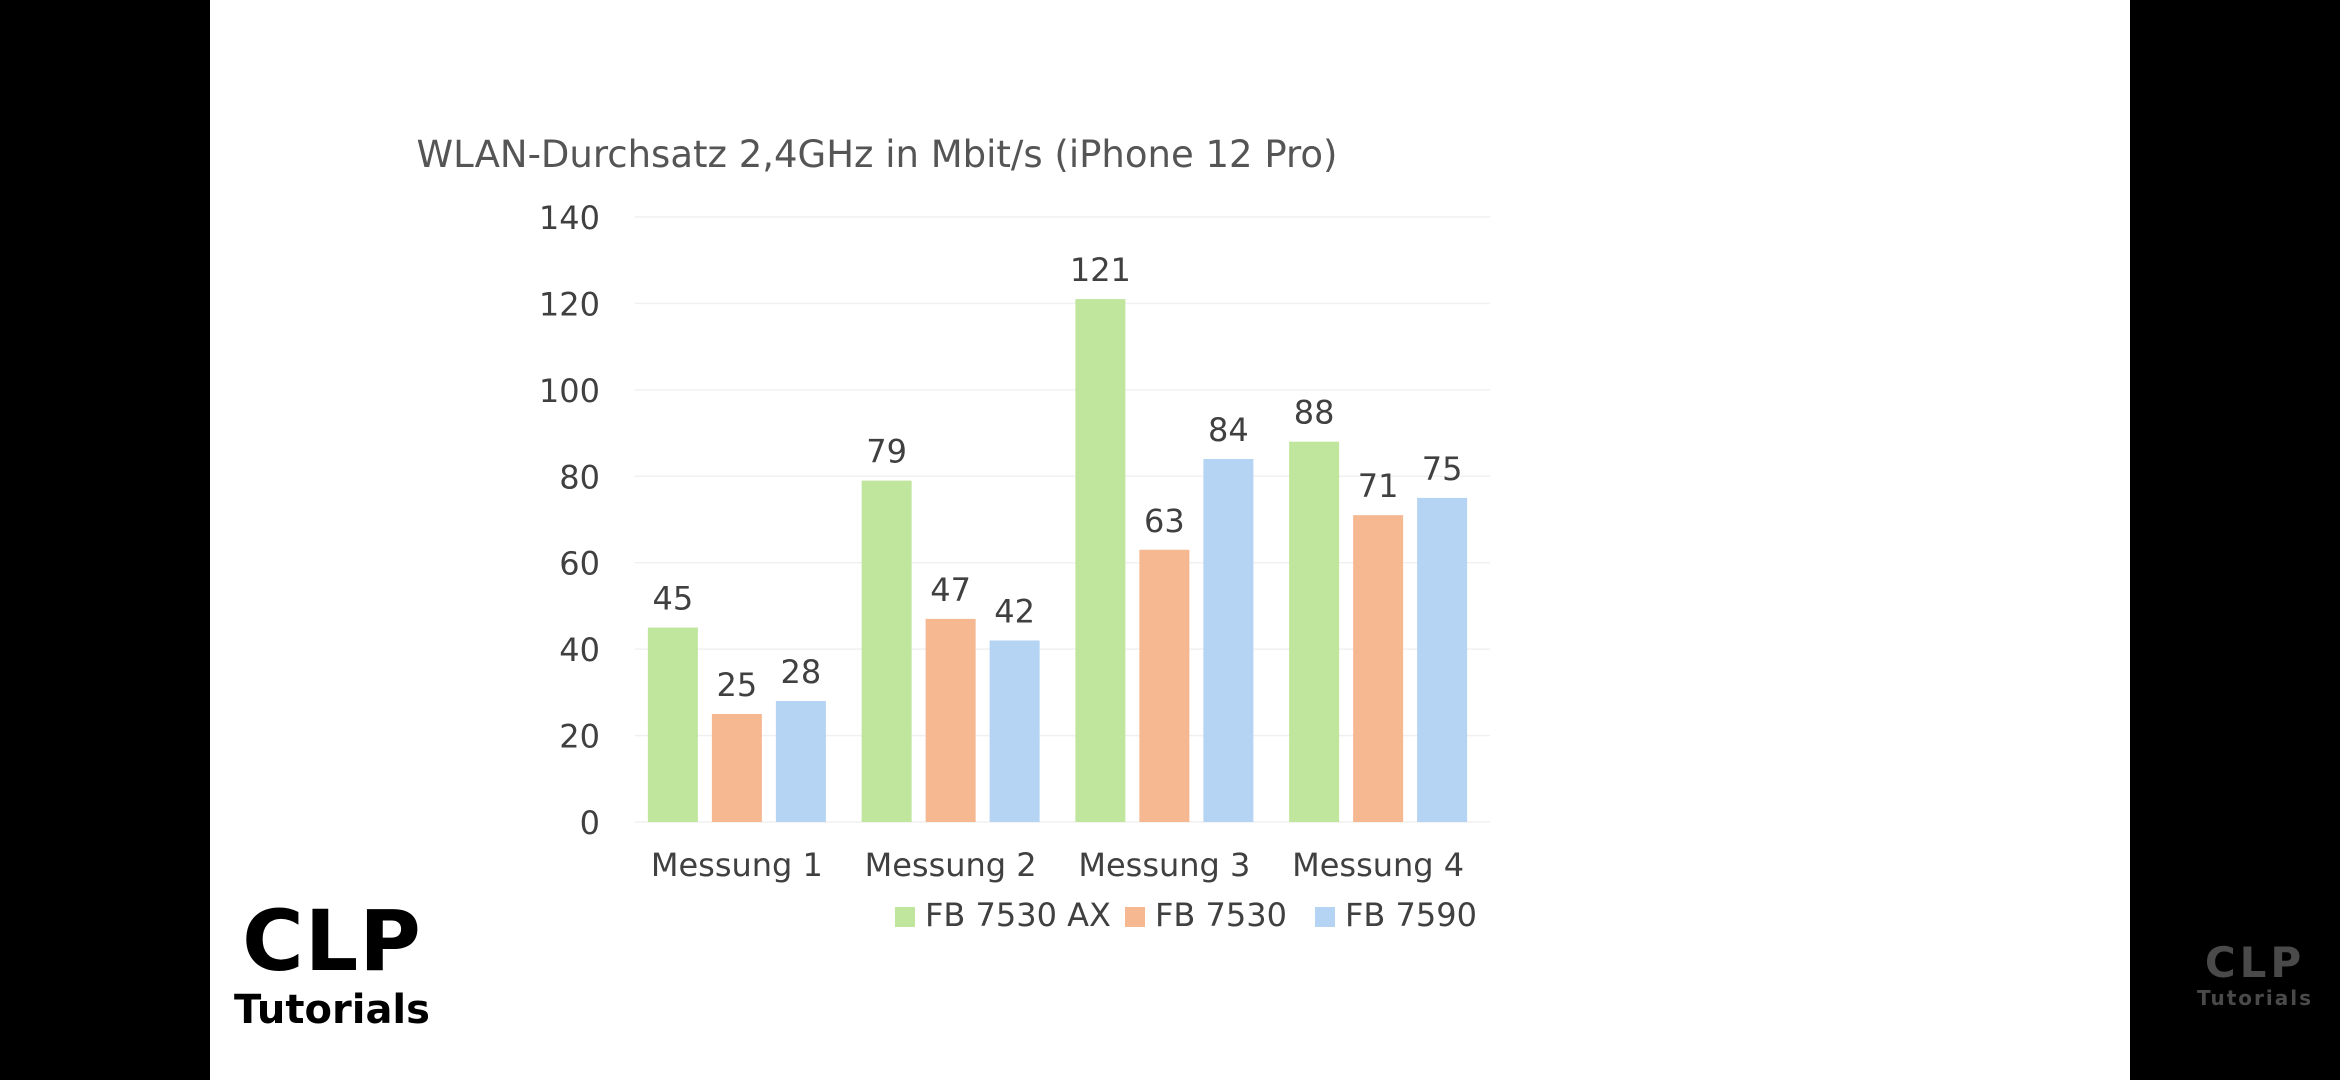 The width and height of the screenshot is (2340, 1080). I want to click on legend-item: FB 7530, so click(1206, 915).